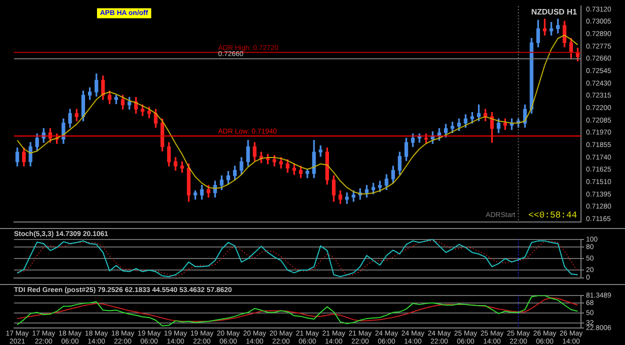  I want to click on annotation: <<0:58:44, so click(552, 215).